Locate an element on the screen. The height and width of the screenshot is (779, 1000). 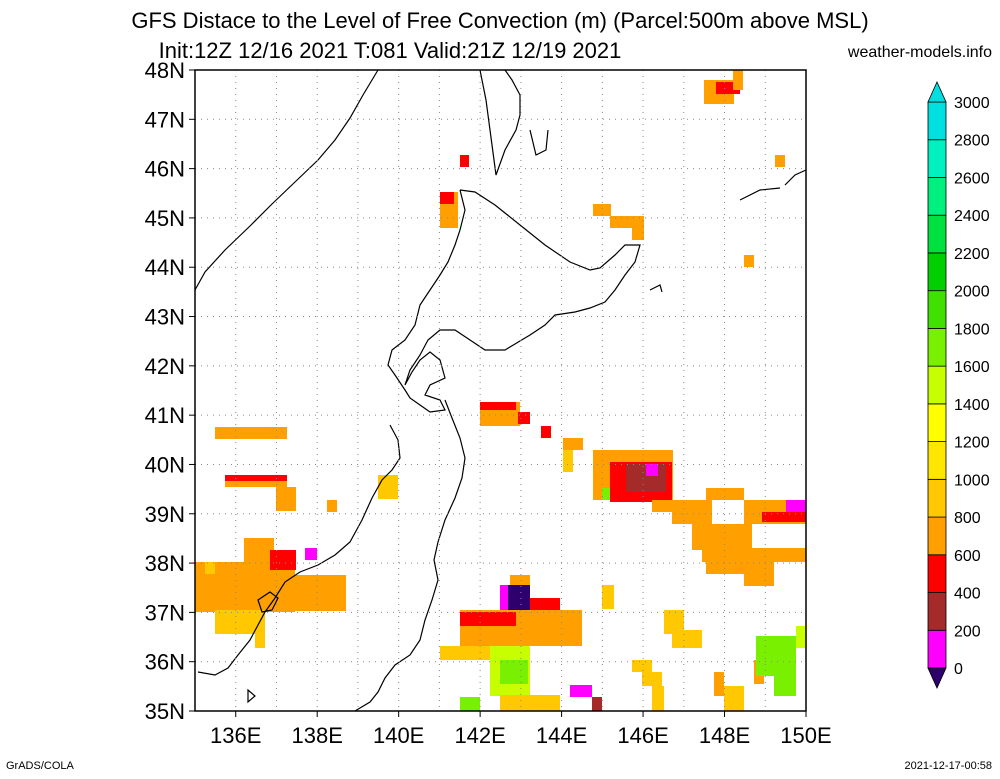
lat-tick-label: 41N is located at coordinates (165, 415).